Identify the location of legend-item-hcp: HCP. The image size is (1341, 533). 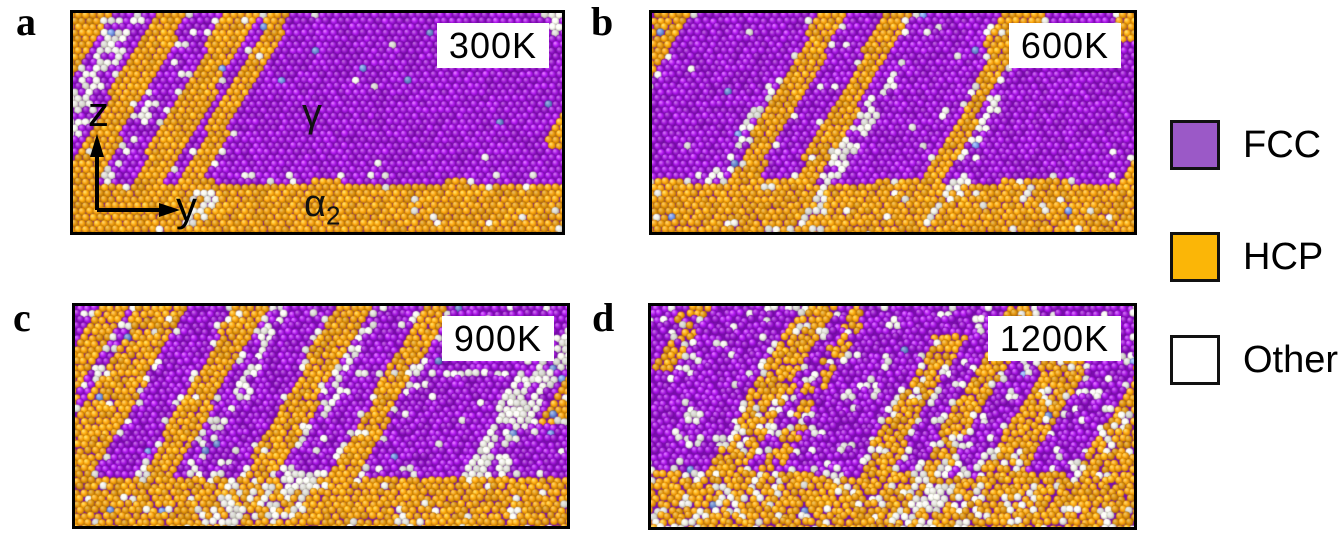
(1246, 257).